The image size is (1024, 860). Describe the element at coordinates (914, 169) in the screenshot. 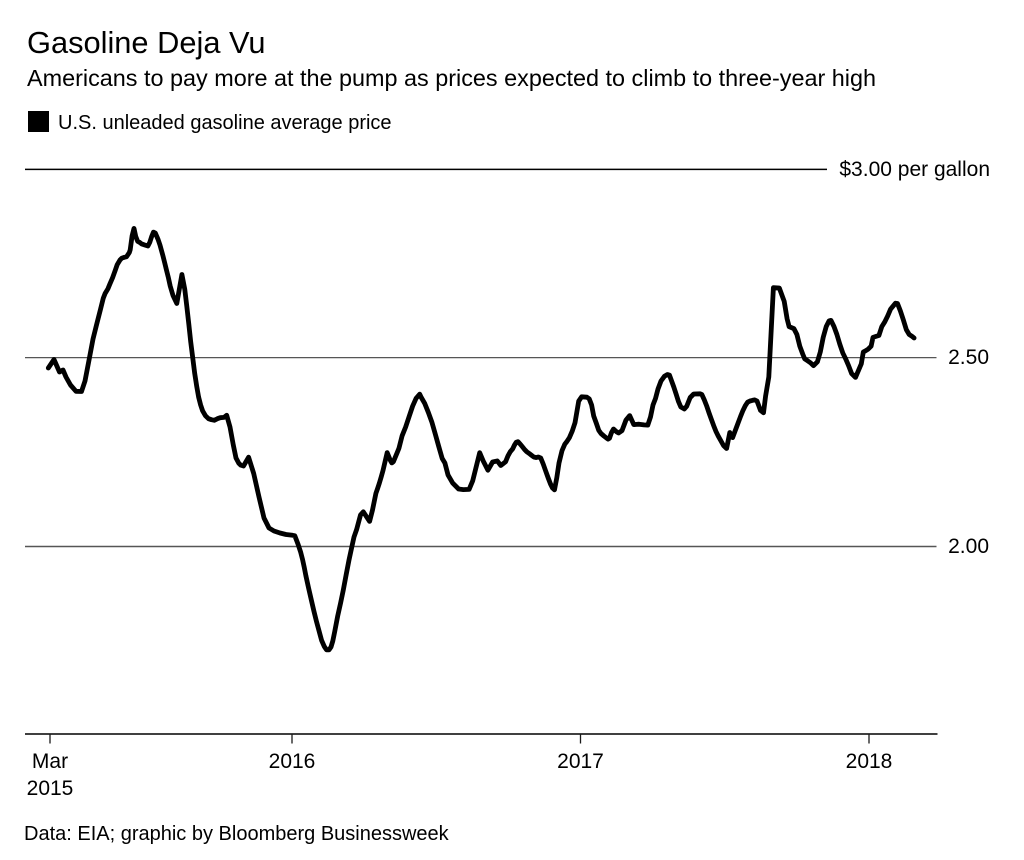

I see `svg-text: $3.00 per gallon` at that location.